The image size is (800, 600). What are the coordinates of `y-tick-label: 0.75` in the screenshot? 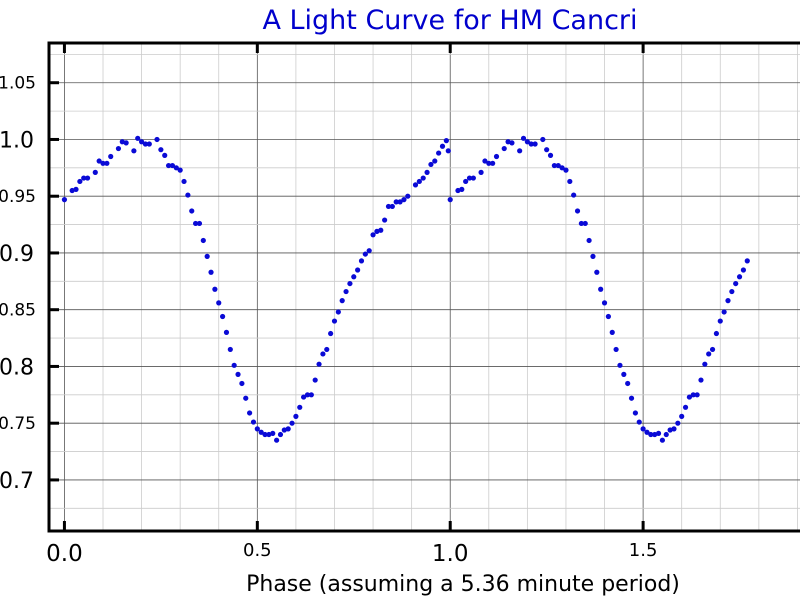 It's located at (18, 424).